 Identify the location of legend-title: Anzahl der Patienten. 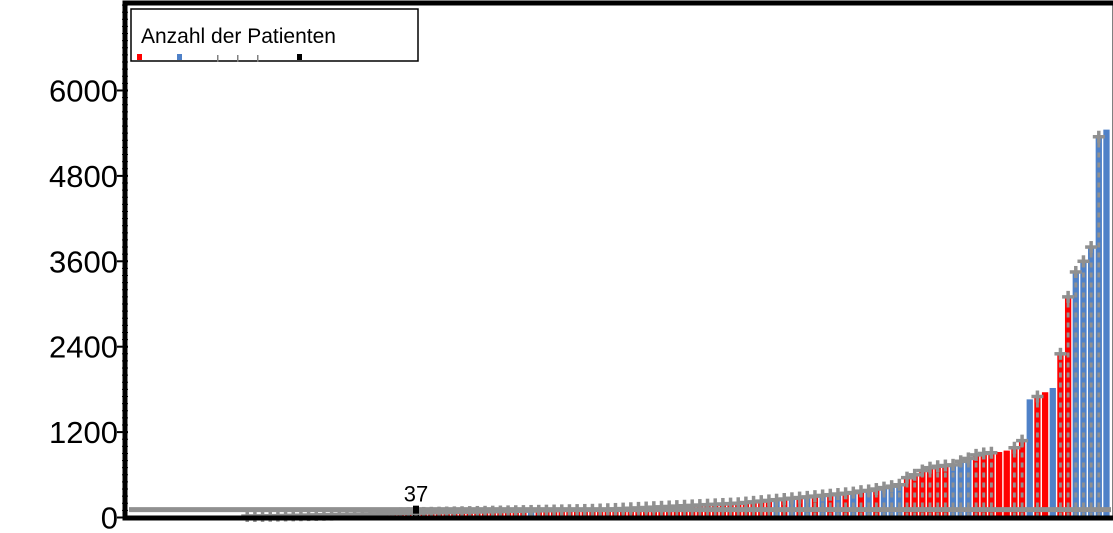
(238, 36).